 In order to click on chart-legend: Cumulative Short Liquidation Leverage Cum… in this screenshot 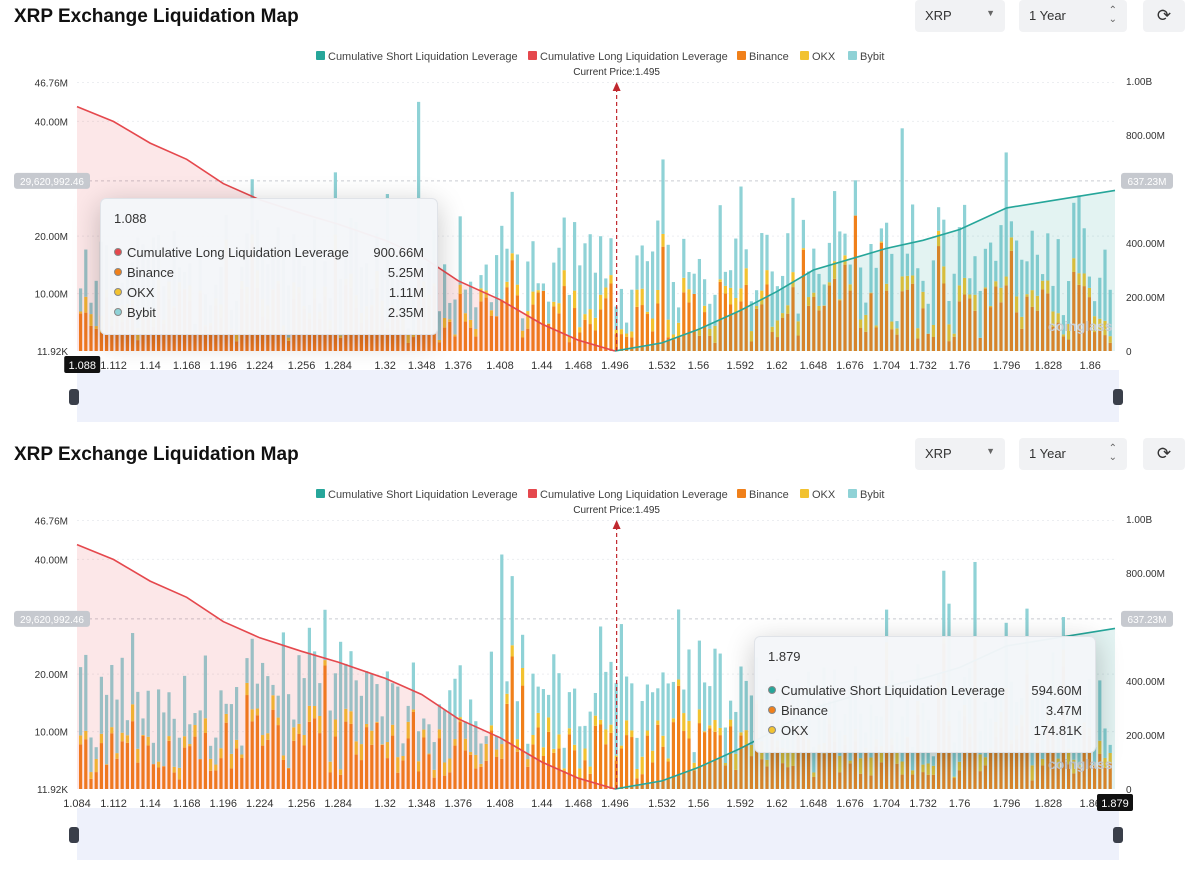, I will do `click(600, 57)`.